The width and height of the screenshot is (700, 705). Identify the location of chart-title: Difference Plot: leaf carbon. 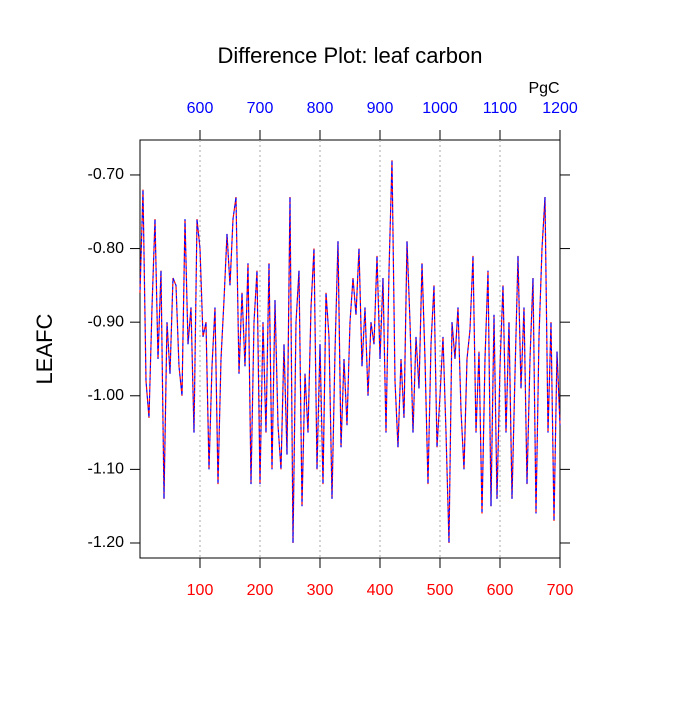
(350, 55).